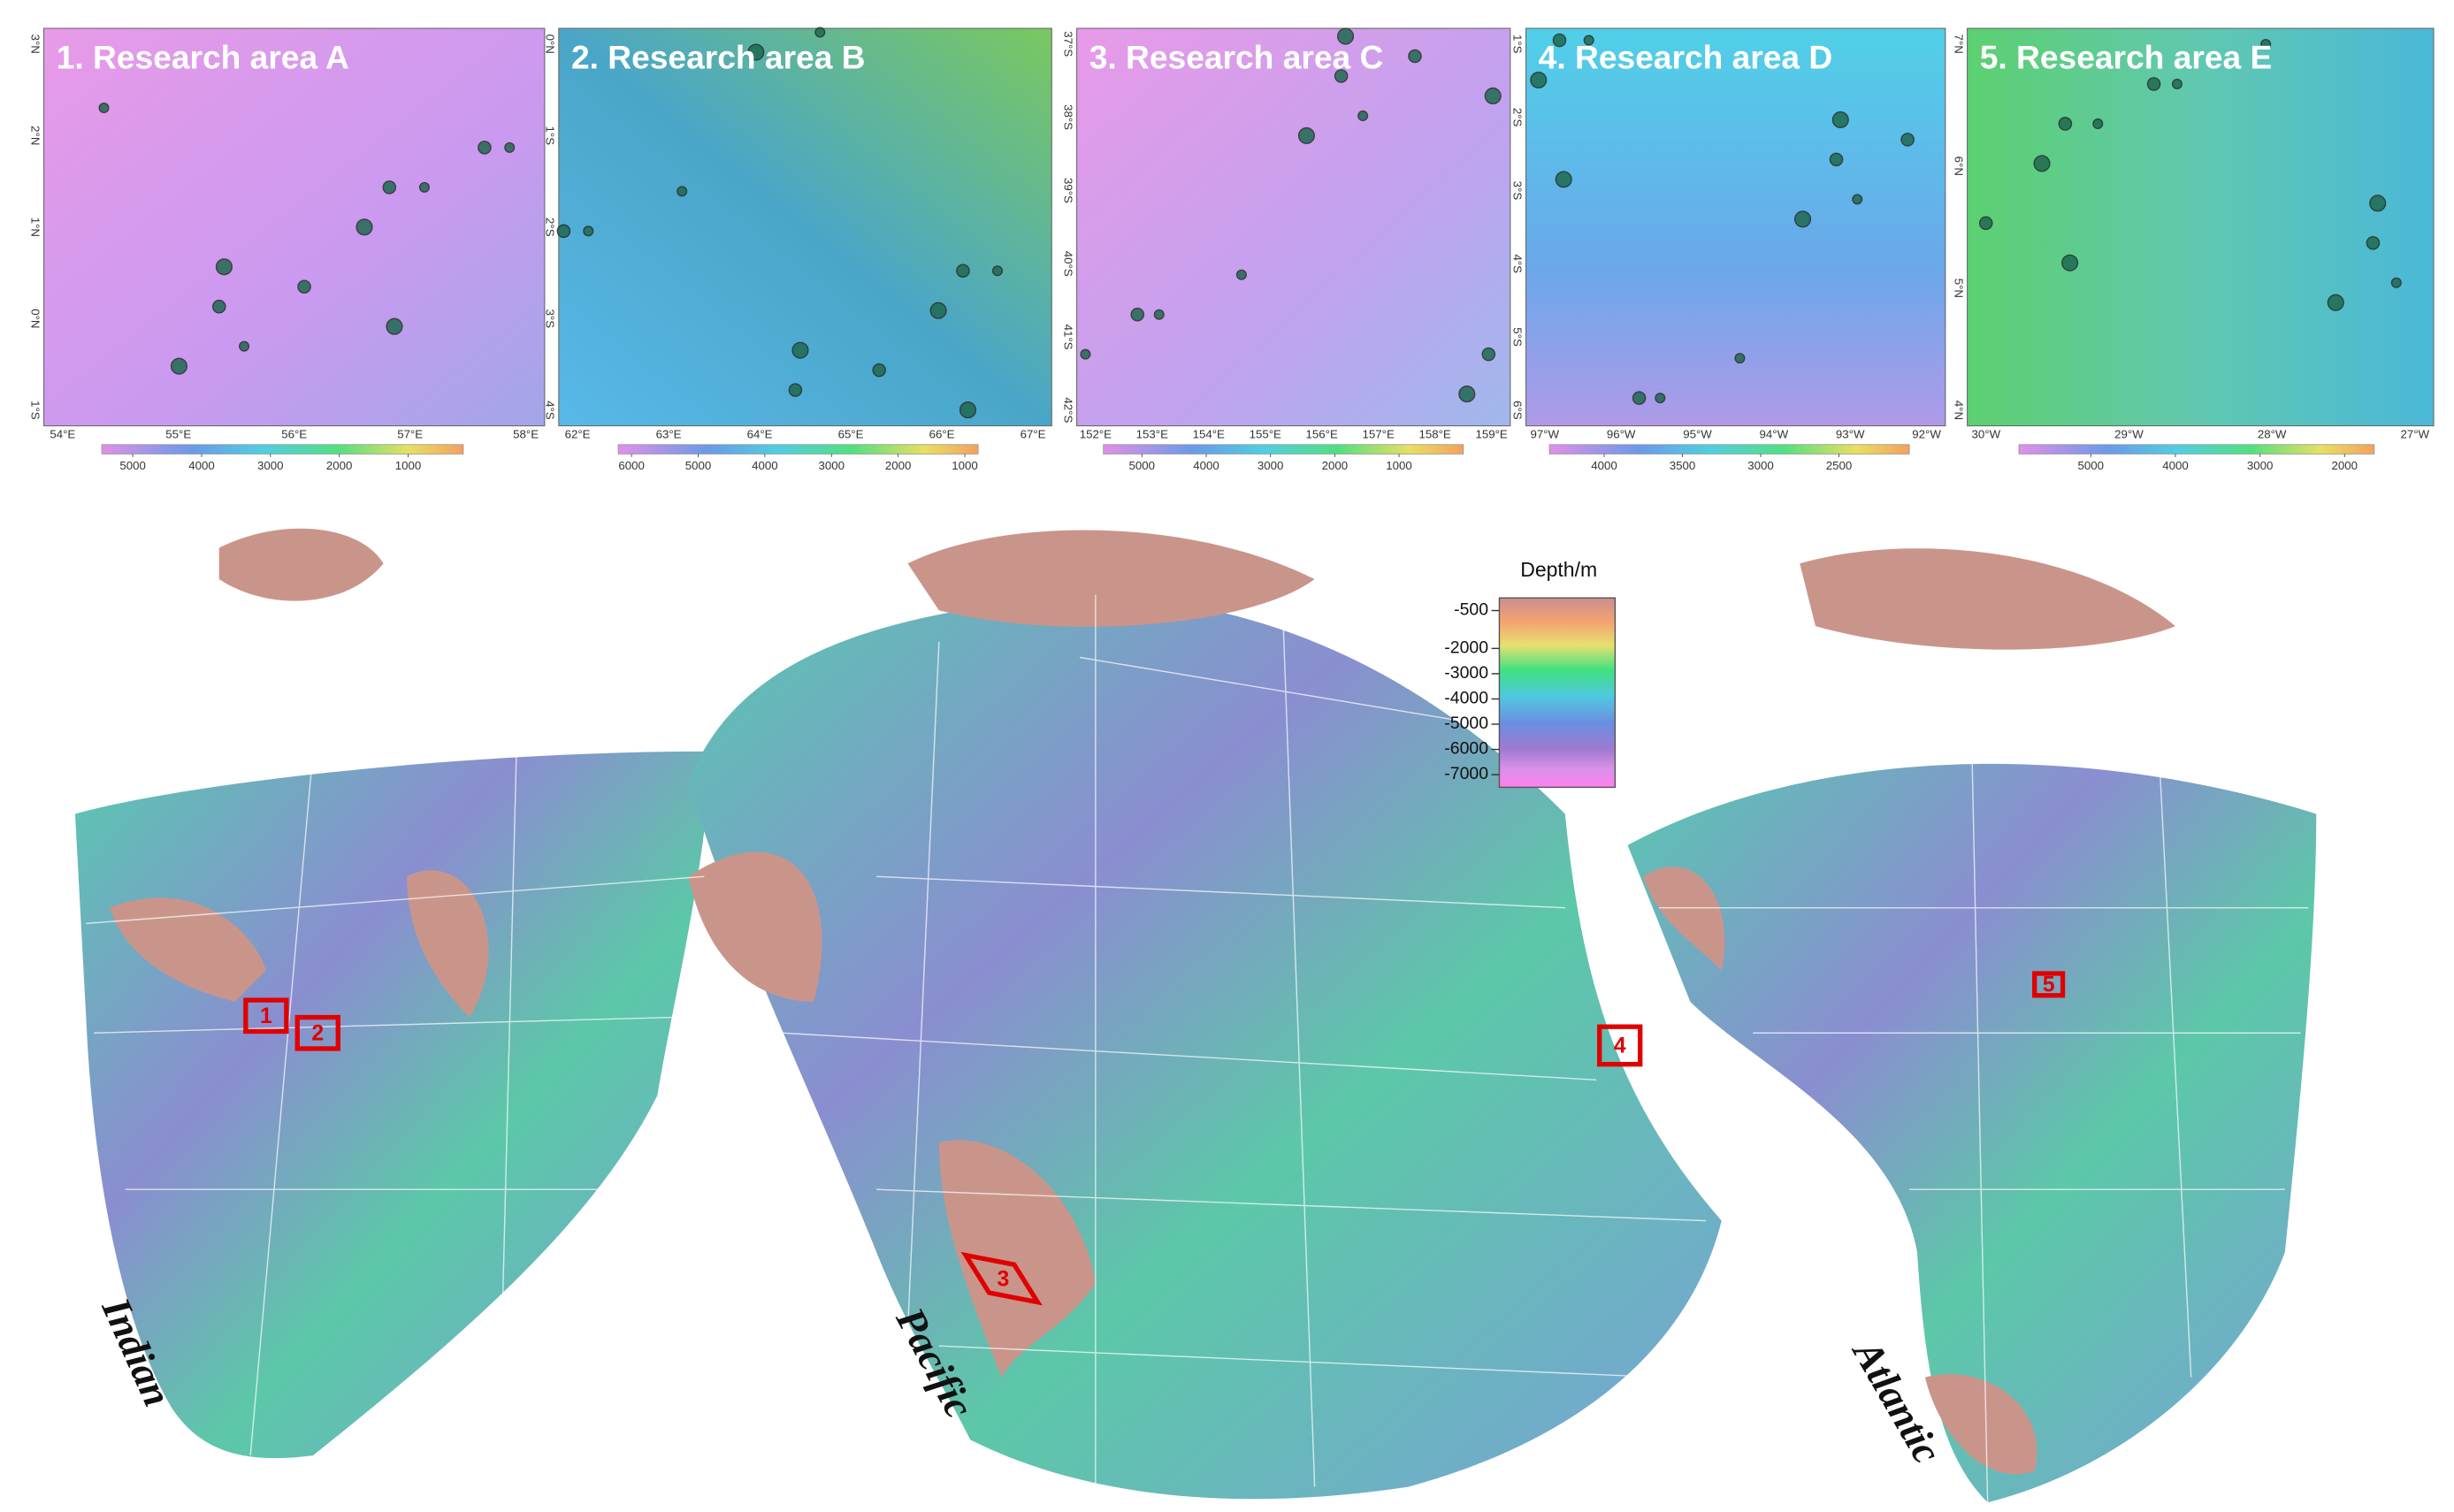 This screenshot has height=1512, width=2454. I want to click on lat-label: 4°N, so click(1958, 410).